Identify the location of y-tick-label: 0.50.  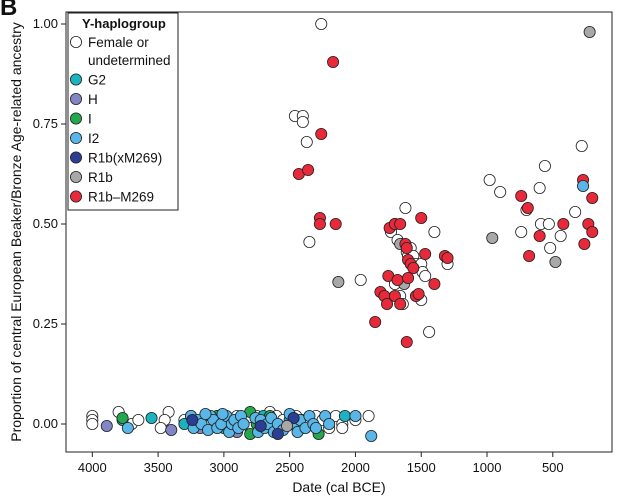
(45, 223).